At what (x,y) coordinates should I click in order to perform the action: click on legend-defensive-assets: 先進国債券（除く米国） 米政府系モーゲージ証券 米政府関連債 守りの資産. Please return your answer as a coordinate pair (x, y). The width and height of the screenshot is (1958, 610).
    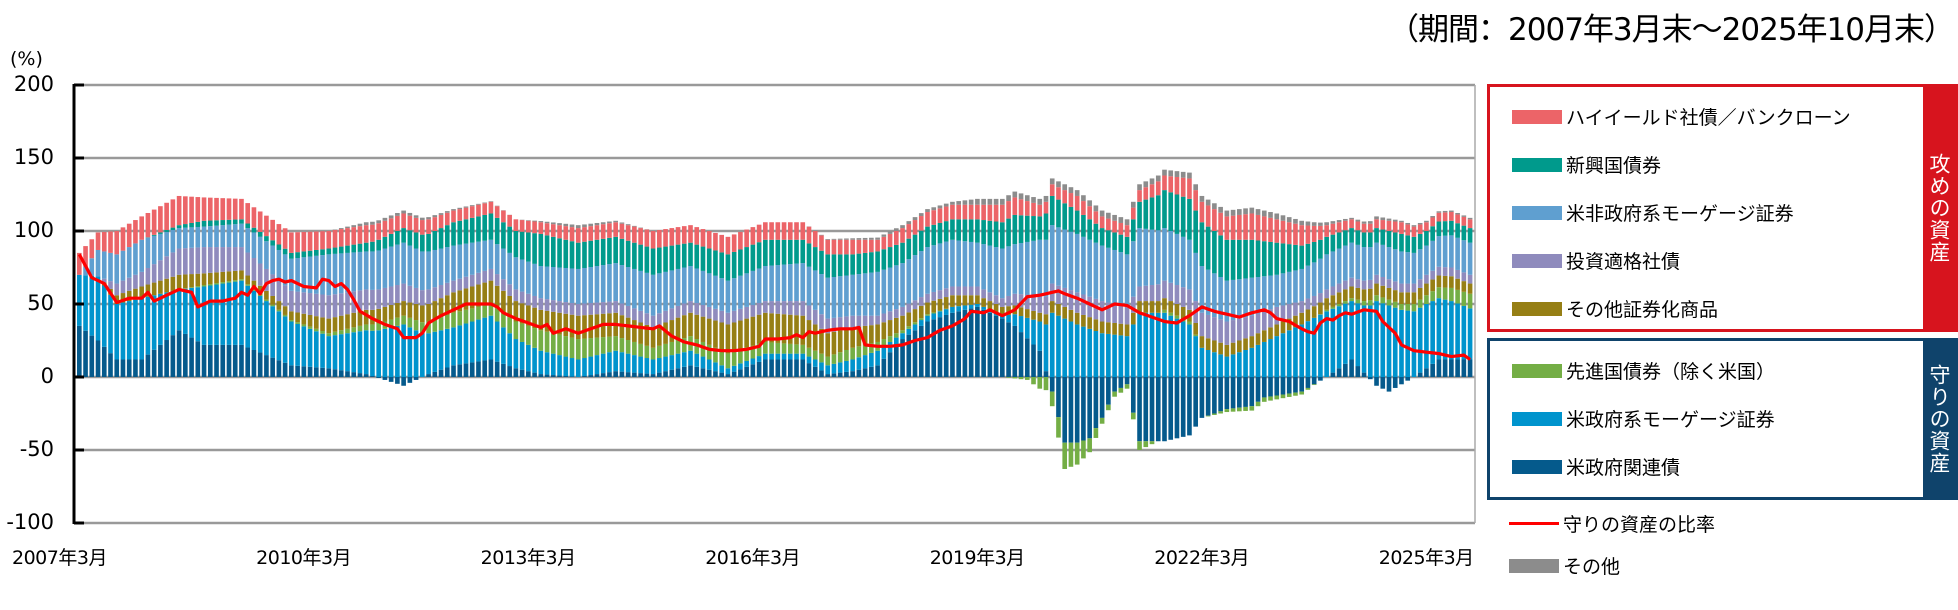
    Looking at the image, I should click on (1722, 419).